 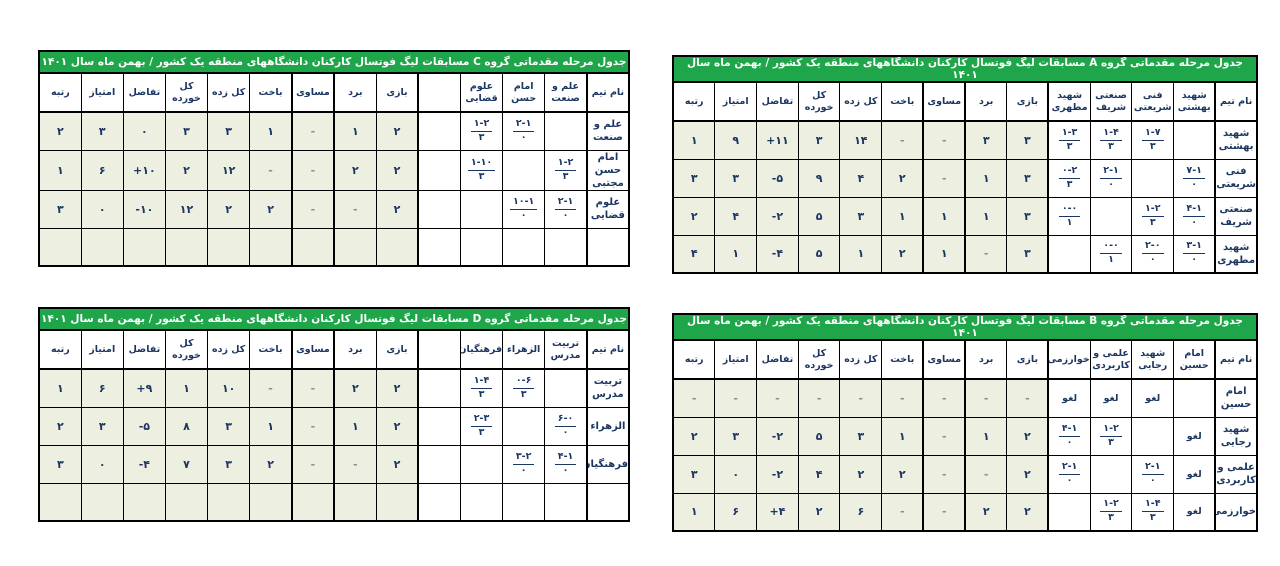 I want to click on column-header-team-name: نام تیم, so click(x=1236, y=101).